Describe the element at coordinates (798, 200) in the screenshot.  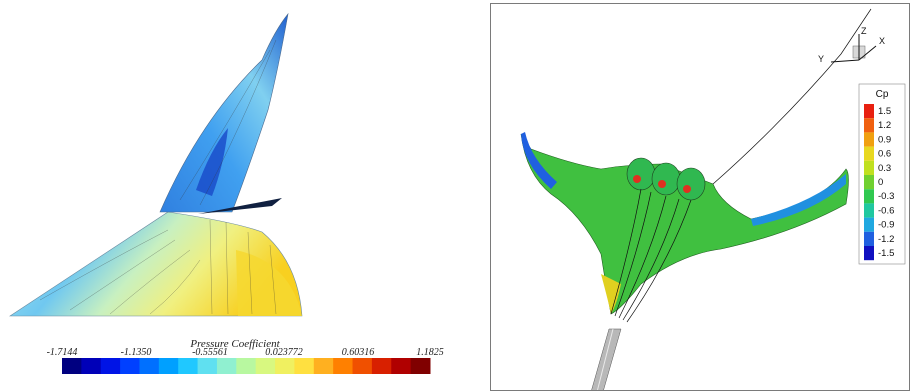
I see `right-wing-blue-edge` at that location.